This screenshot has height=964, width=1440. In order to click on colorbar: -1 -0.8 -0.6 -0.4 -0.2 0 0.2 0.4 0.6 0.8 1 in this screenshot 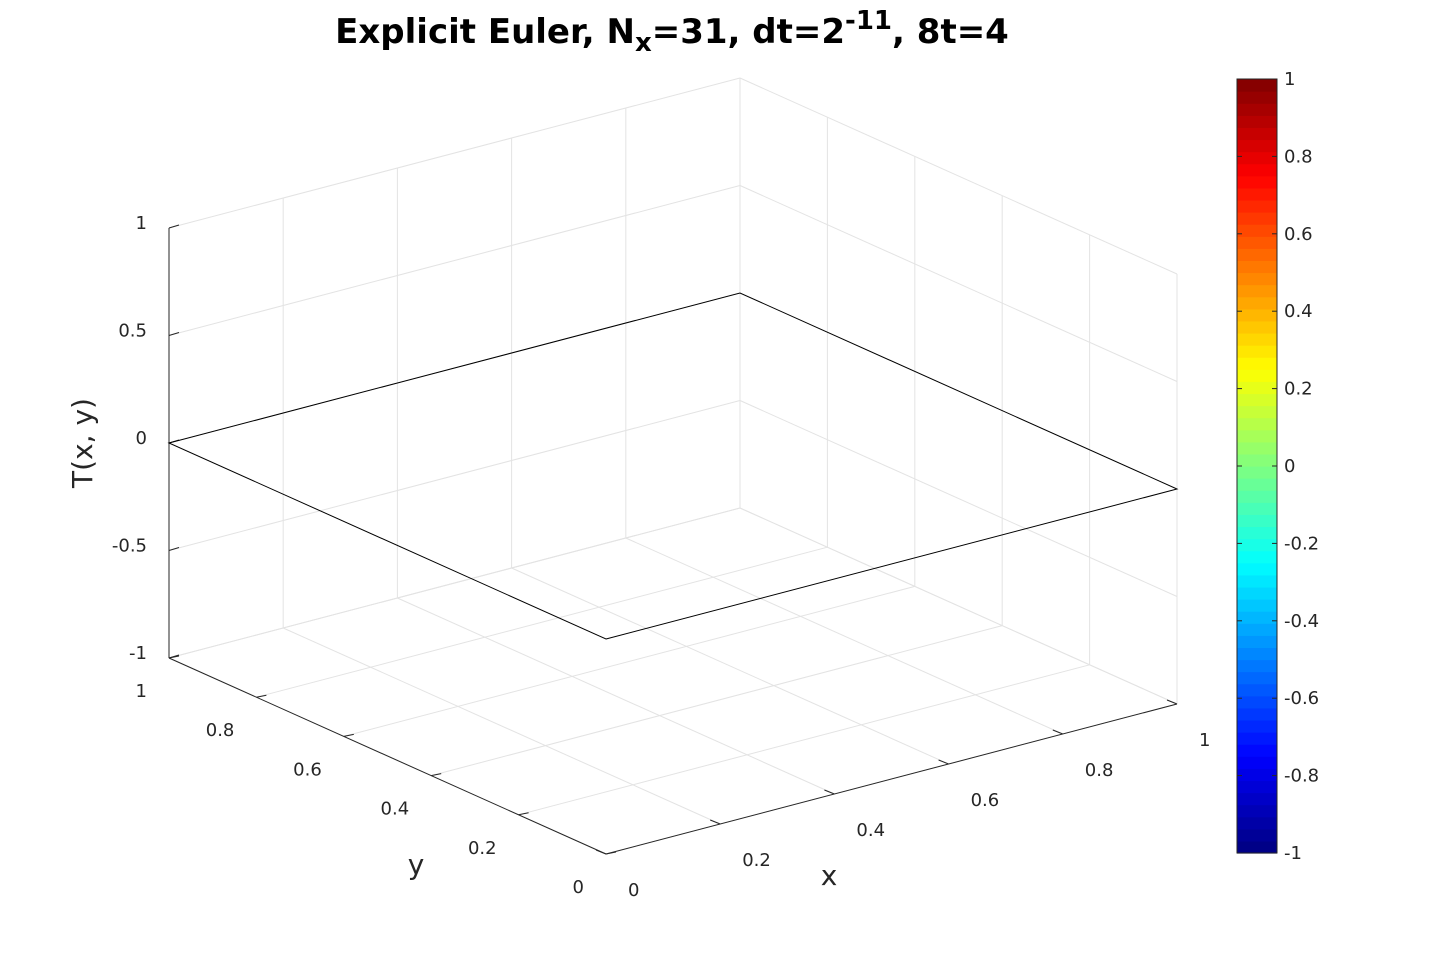, I will do `click(1277, 466)`.